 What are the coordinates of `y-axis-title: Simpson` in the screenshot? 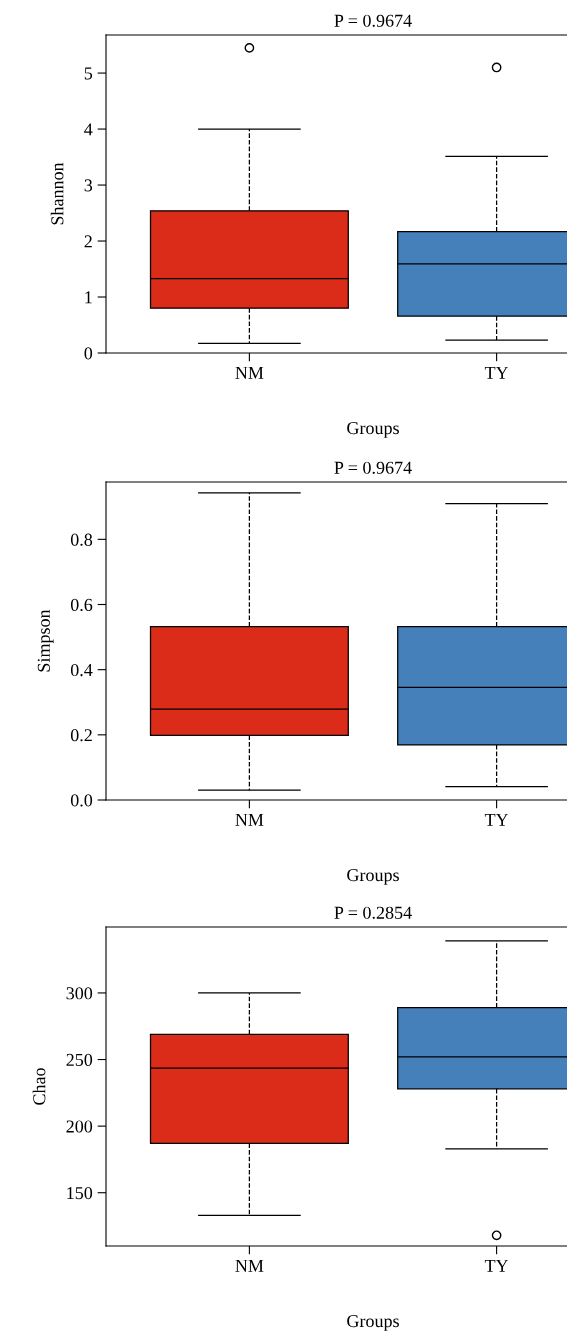 It's located at (45, 640).